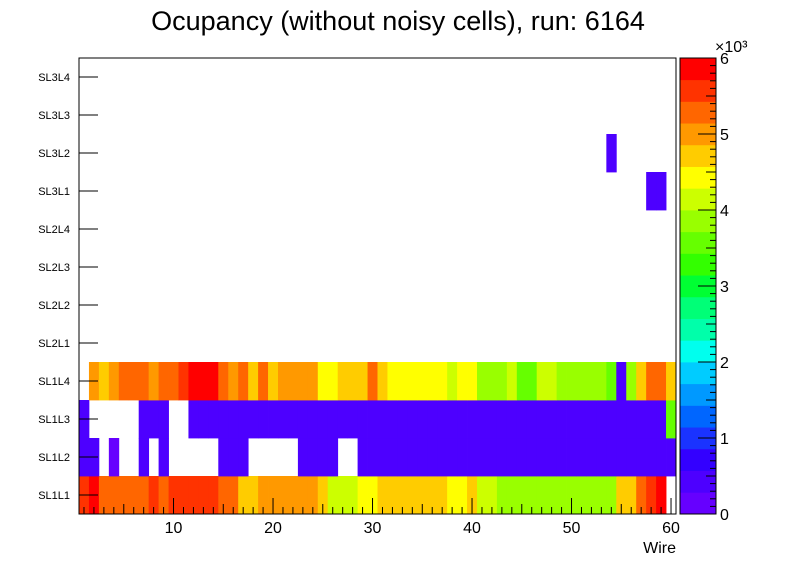 The image size is (796, 572). What do you see at coordinates (54, 116) in the screenshot?
I see `y-tick-label: SL3L3` at bounding box center [54, 116].